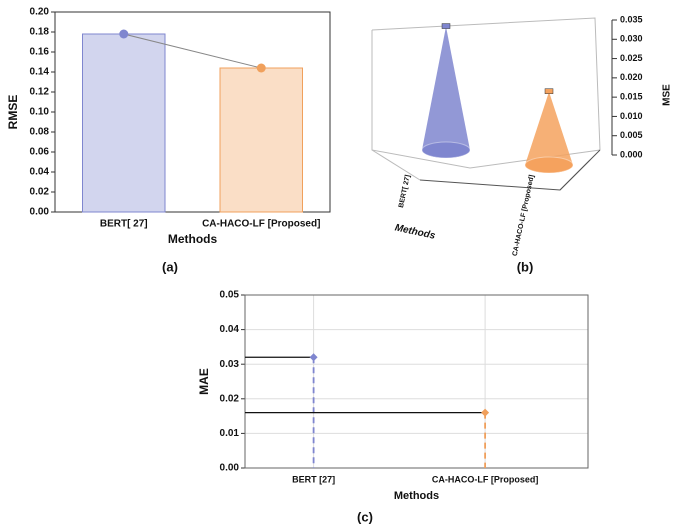  Describe the element at coordinates (631, 97) in the screenshot. I see `z-tick-label: 0.015` at that location.